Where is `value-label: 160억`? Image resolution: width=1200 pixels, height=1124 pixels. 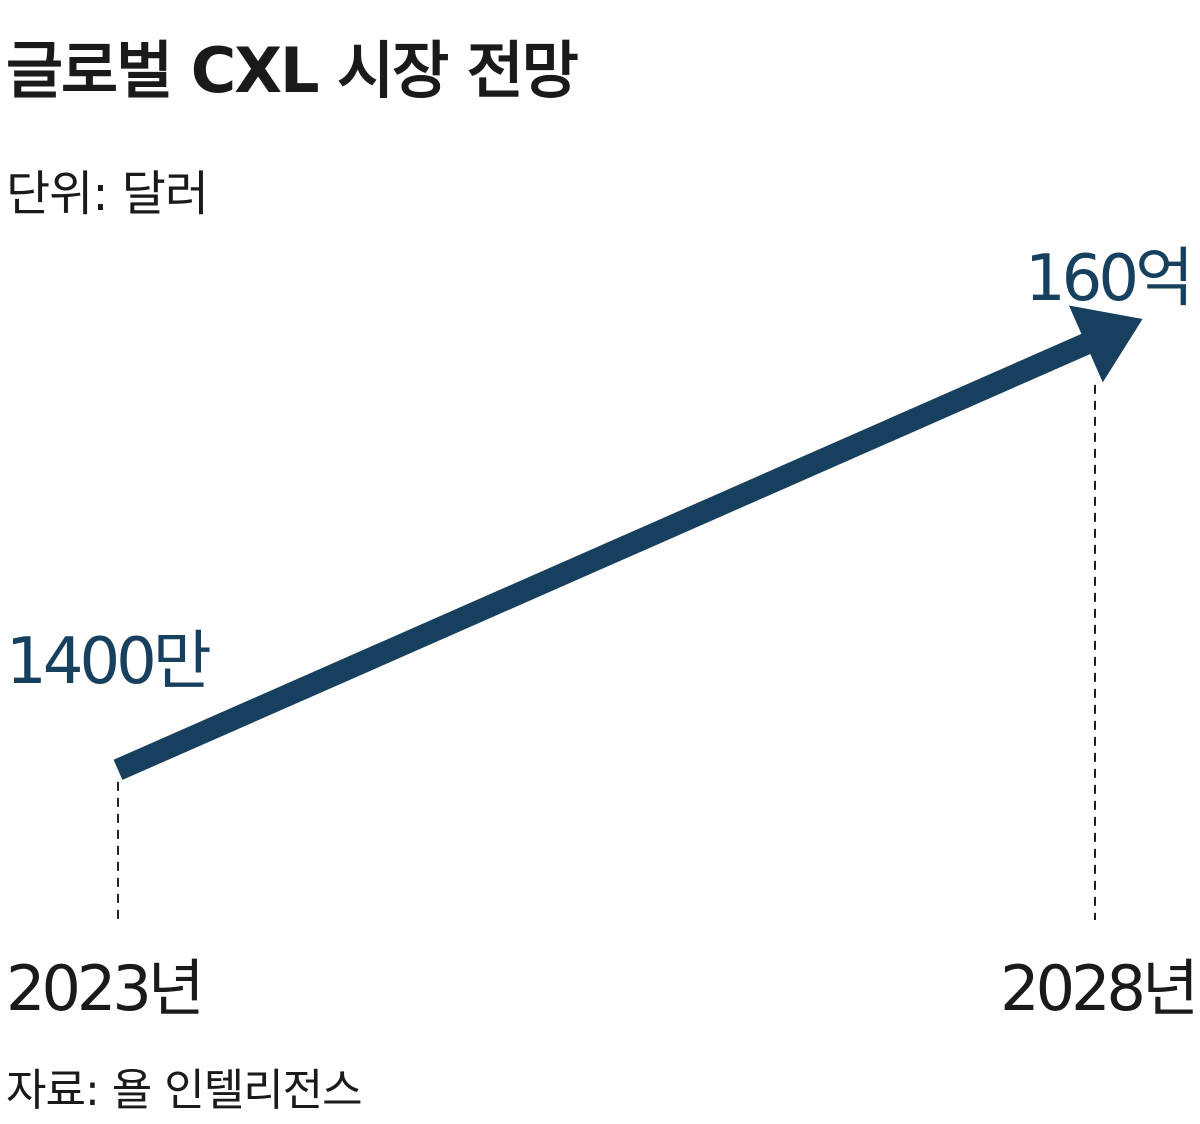
value-label: 160억 is located at coordinates (1107, 279).